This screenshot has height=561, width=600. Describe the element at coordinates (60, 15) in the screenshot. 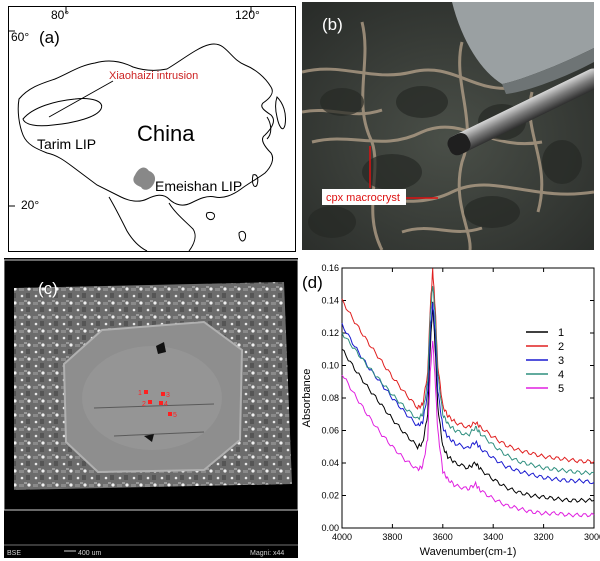

I see `lon-label-80: 80°` at that location.